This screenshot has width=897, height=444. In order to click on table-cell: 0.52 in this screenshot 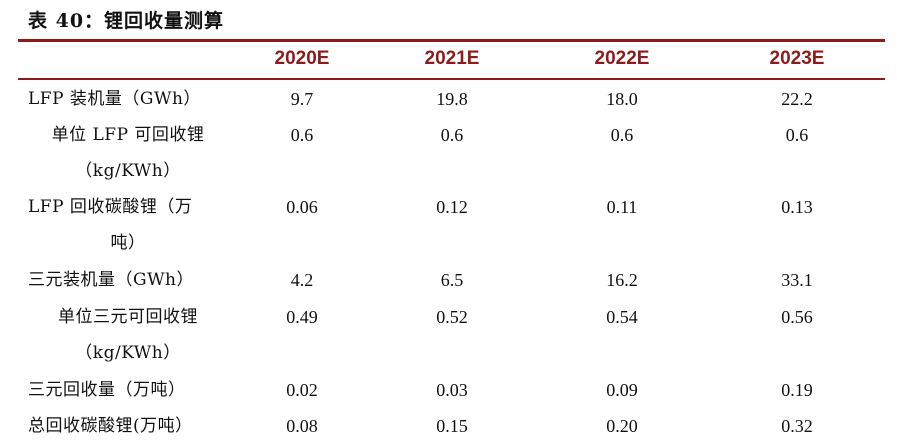, I will do `click(452, 317)`.